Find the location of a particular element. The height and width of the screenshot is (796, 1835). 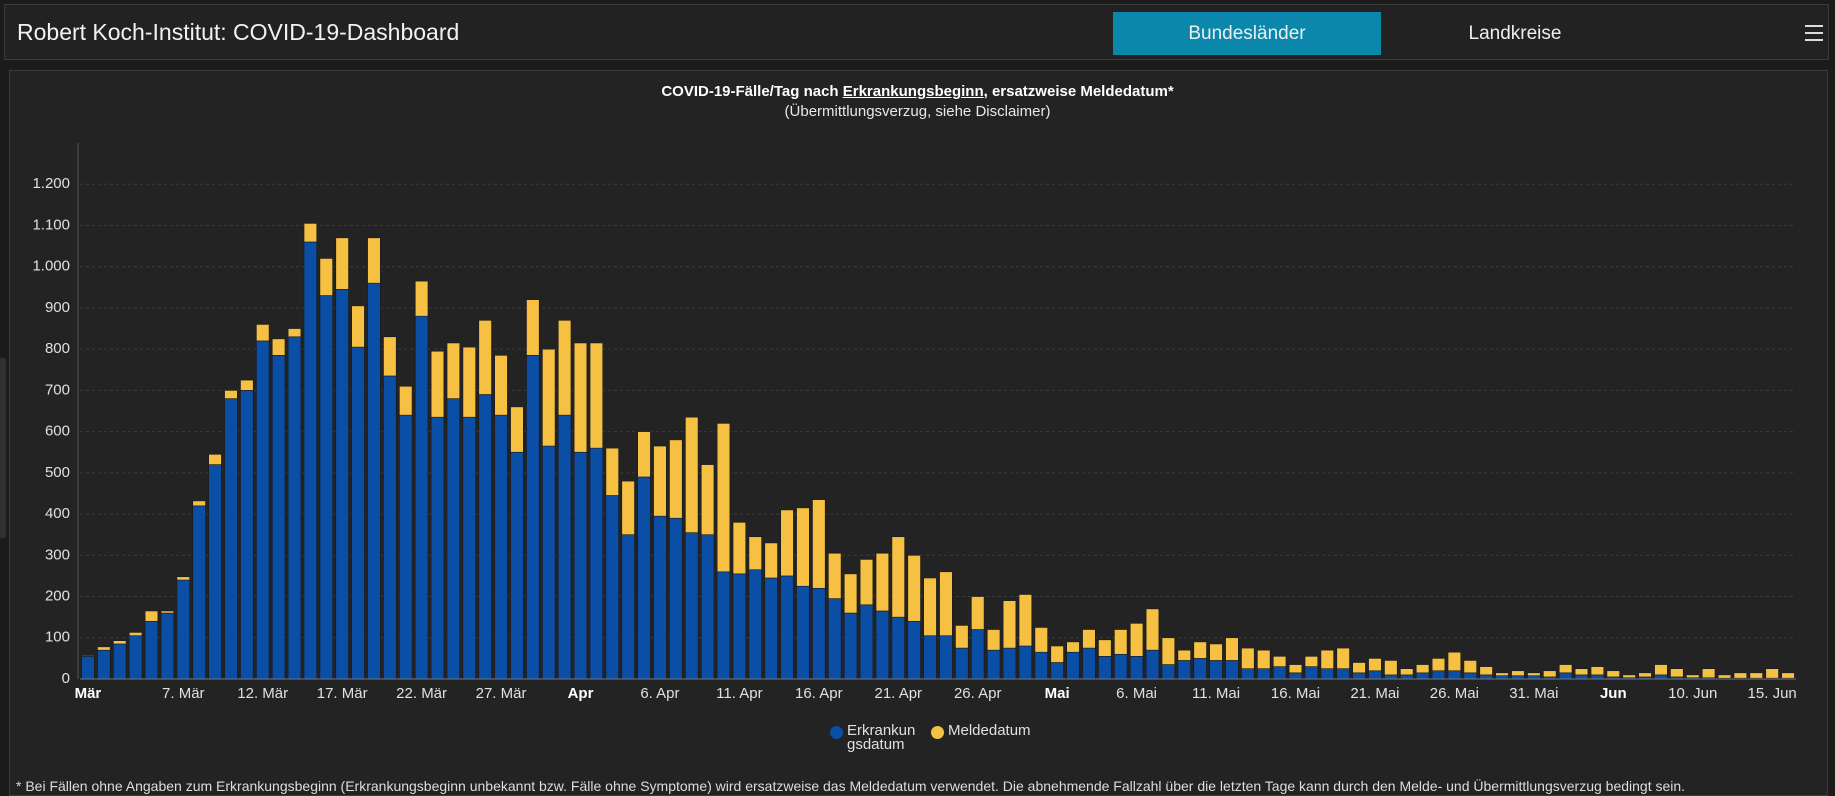

legend-item: Erkrankungsdatum is located at coordinates (873, 737).